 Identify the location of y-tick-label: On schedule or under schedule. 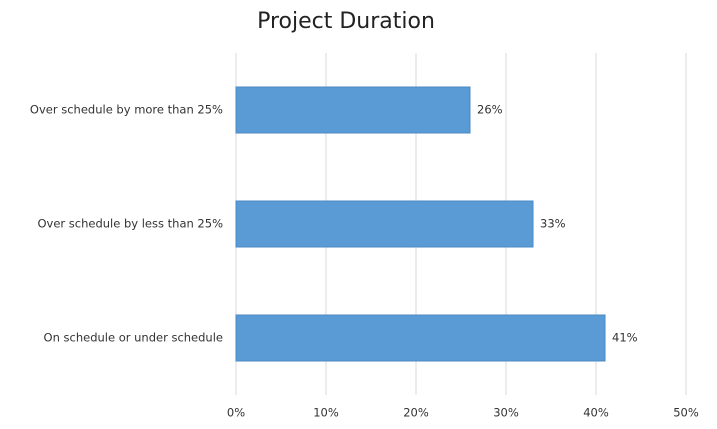
(133, 338).